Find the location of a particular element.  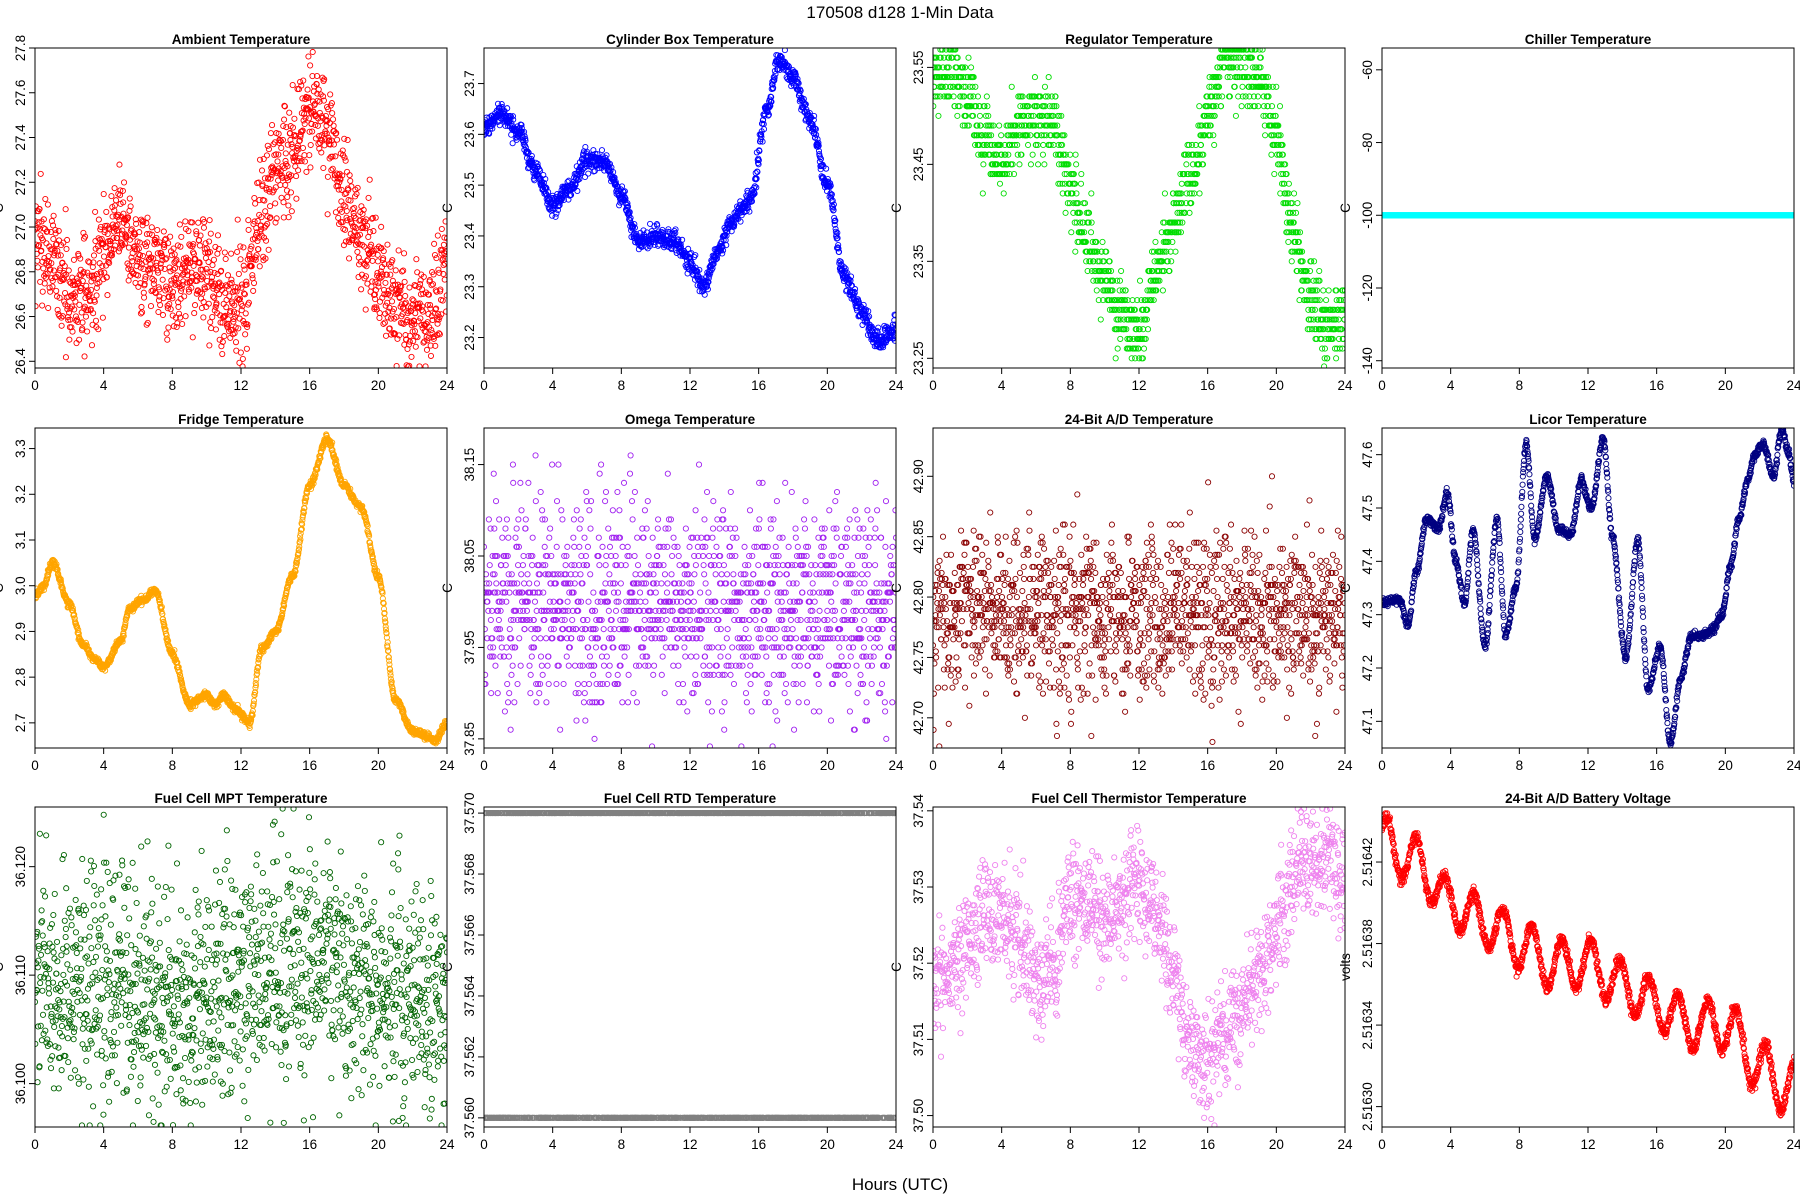

plot-frame is located at coordinates (241, 208).